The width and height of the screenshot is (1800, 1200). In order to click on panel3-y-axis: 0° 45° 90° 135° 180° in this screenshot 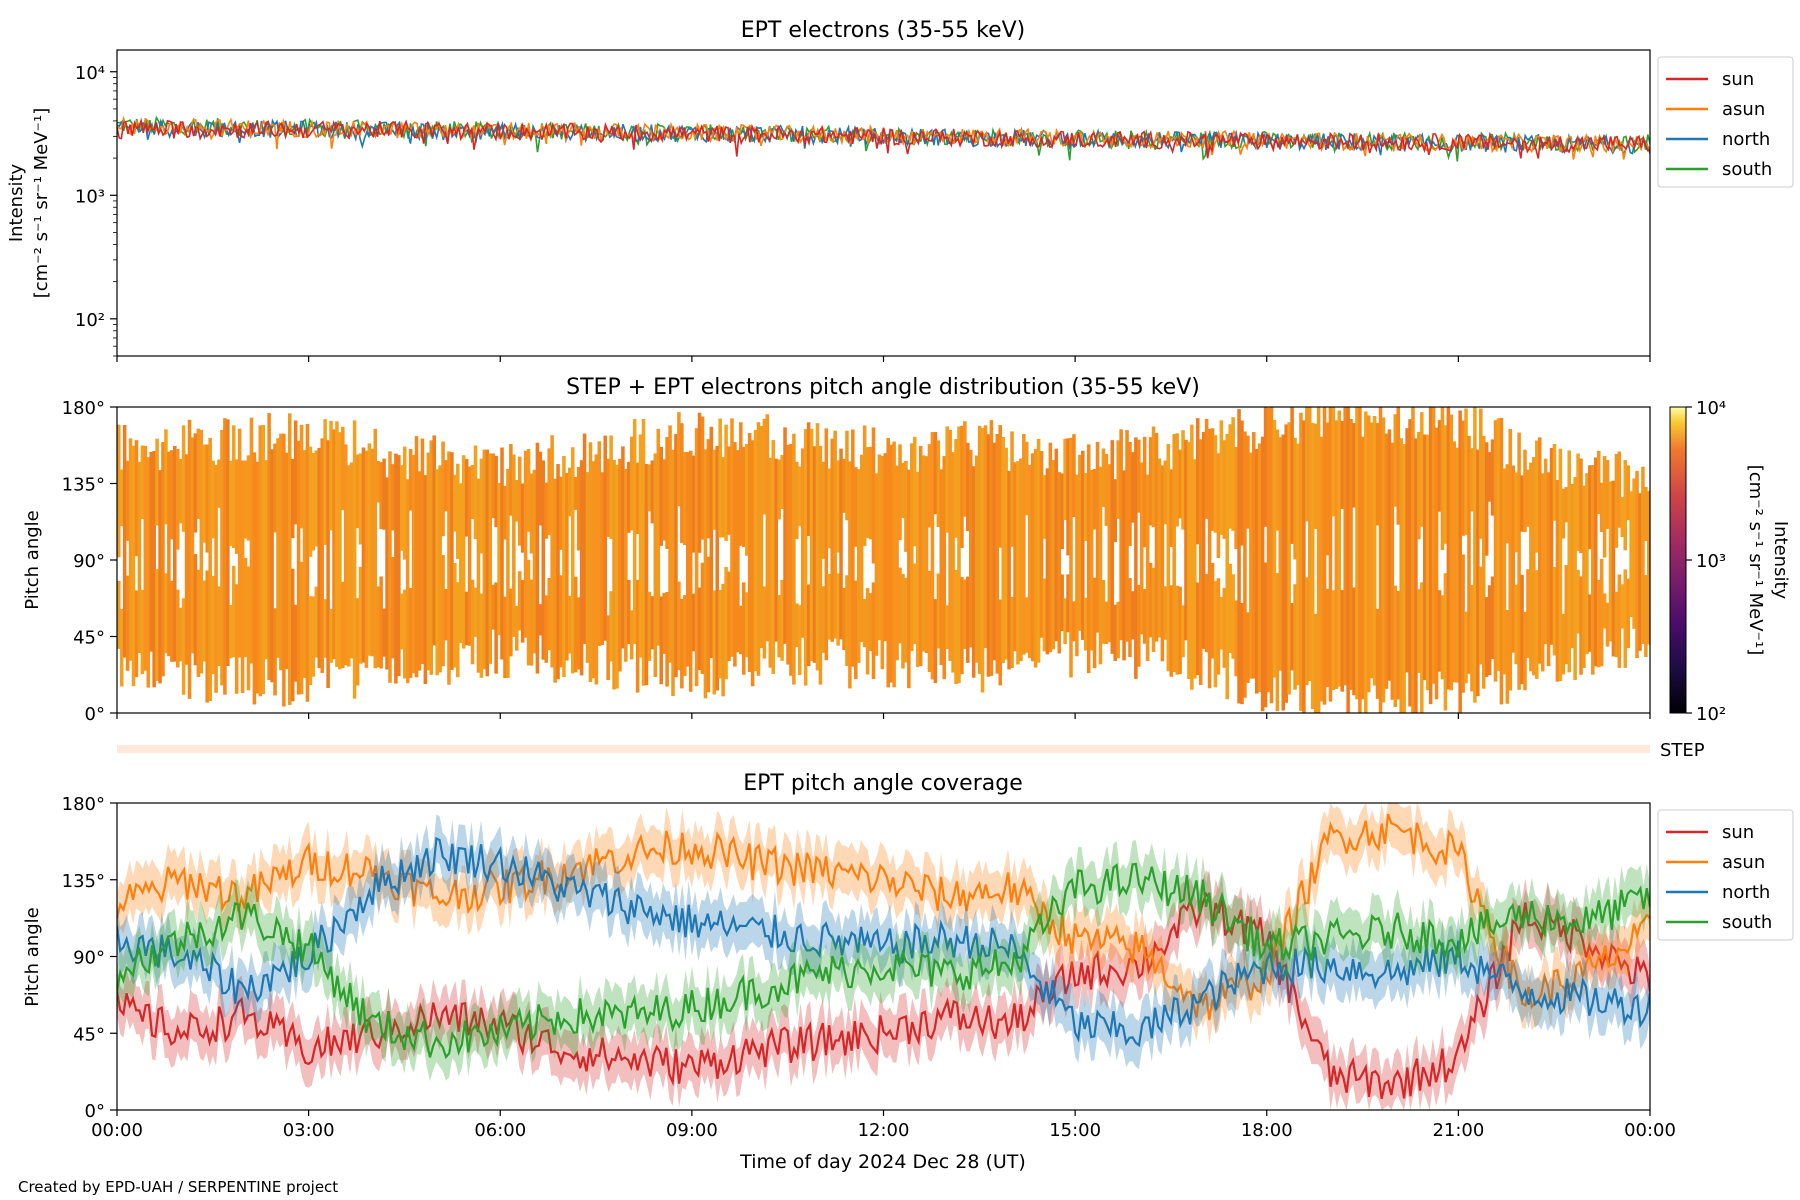, I will do `click(89, 958)`.